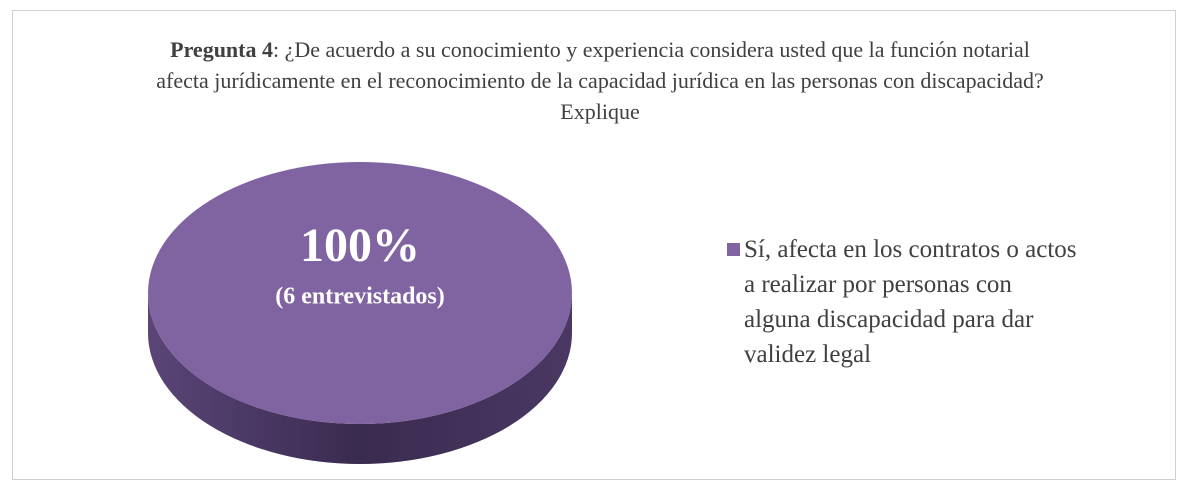 Image resolution: width=1189 pixels, height=480 pixels. Describe the element at coordinates (221, 49) in the screenshot. I see `title-prefix: Pregunta 4` at that location.